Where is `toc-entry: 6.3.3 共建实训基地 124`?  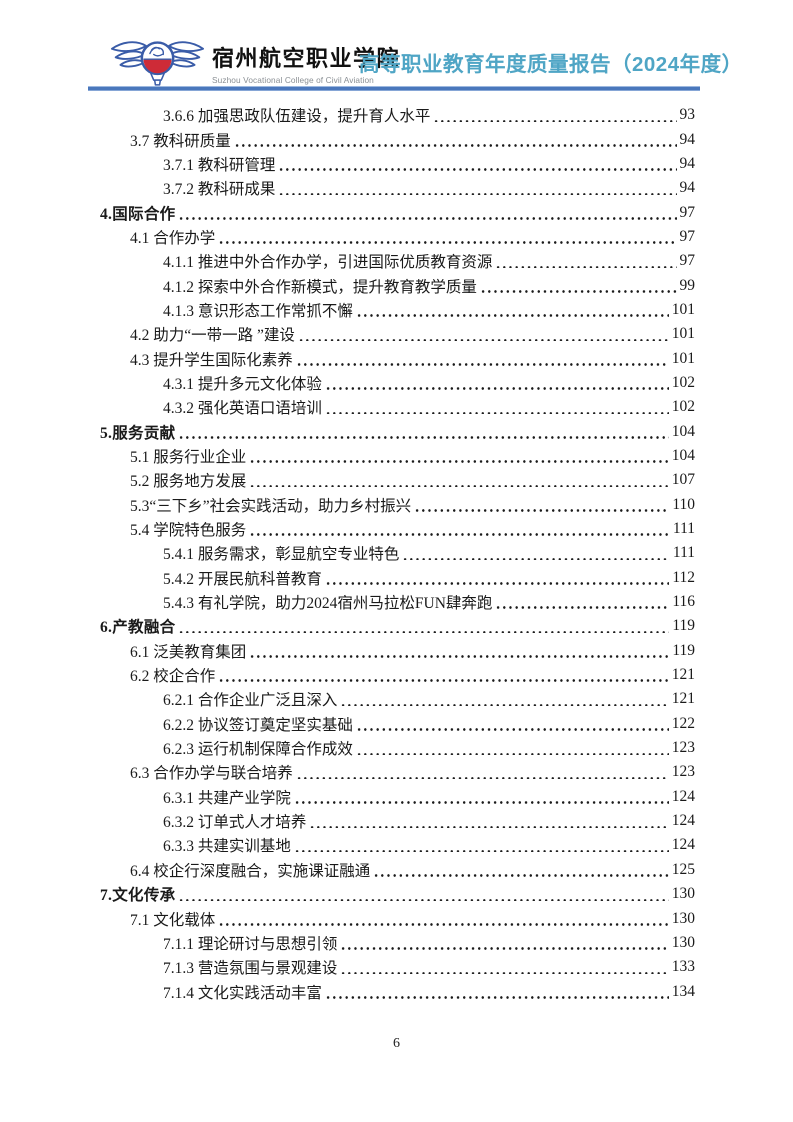
toc-entry: 6.3.3 共建实训基地 124 is located at coordinates (397, 845).